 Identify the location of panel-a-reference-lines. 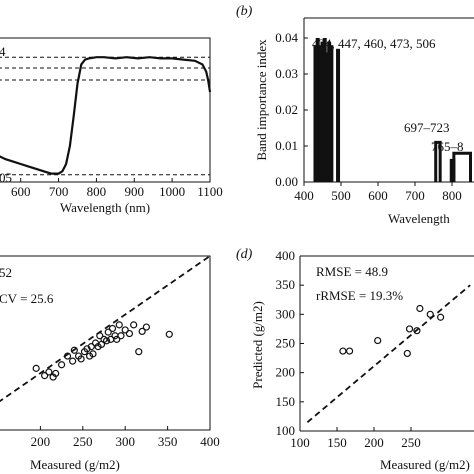
(105, 116).